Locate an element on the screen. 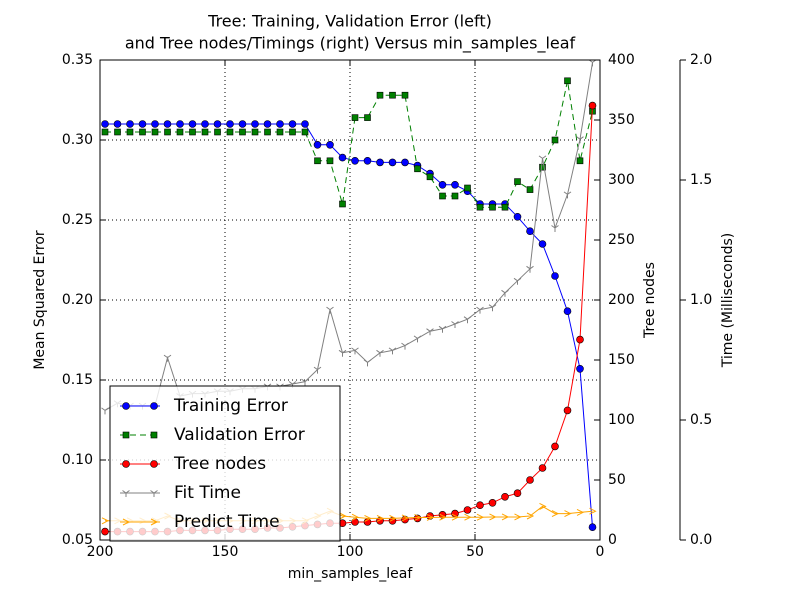 The width and height of the screenshot is (800, 600). y2-tick-label: 50 is located at coordinates (617, 480).